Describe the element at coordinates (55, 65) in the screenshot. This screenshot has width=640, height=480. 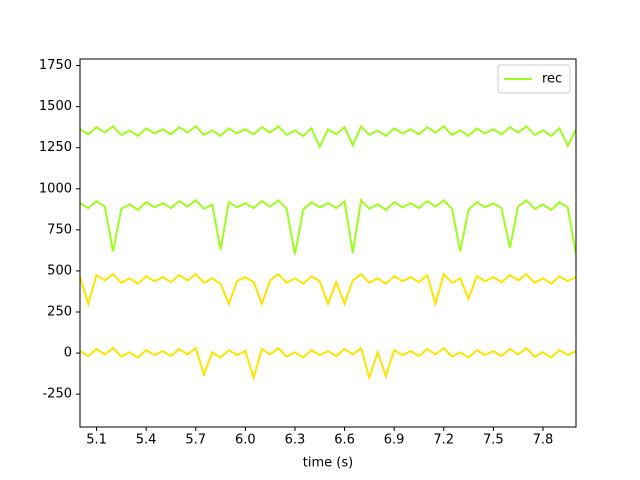
I see `y-tick-label: 1750` at that location.